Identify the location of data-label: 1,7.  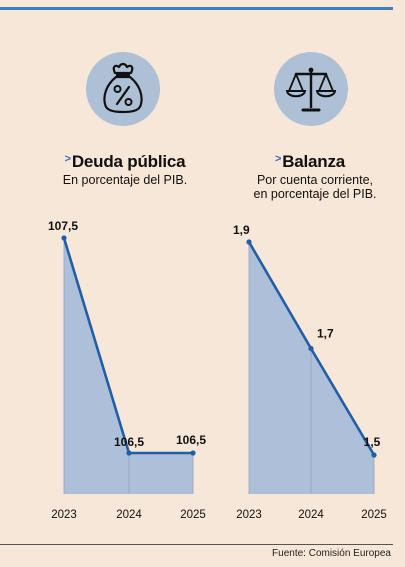
(325, 334).